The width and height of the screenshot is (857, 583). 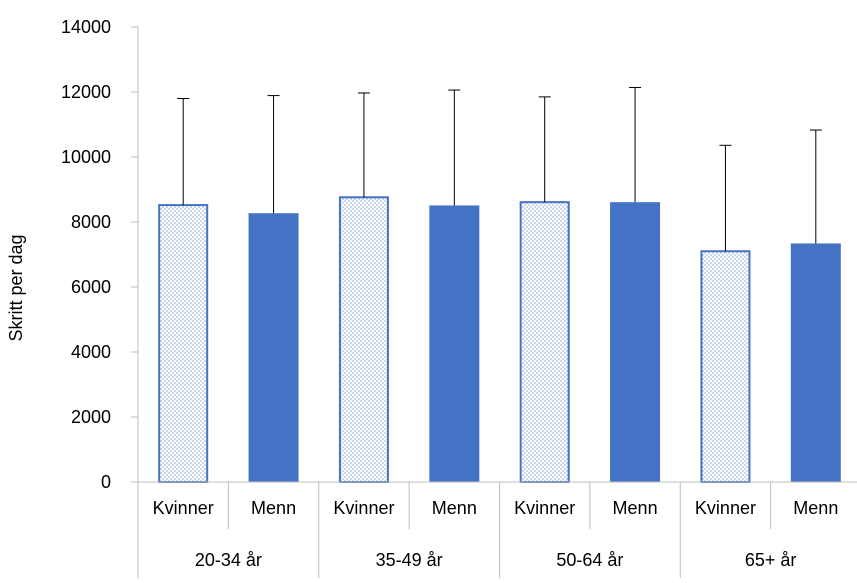 What do you see at coordinates (99, 254) in the screenshot?
I see `y-axis-ticks: 0 2000 4000 6000 8000 10000 12000 14000` at bounding box center [99, 254].